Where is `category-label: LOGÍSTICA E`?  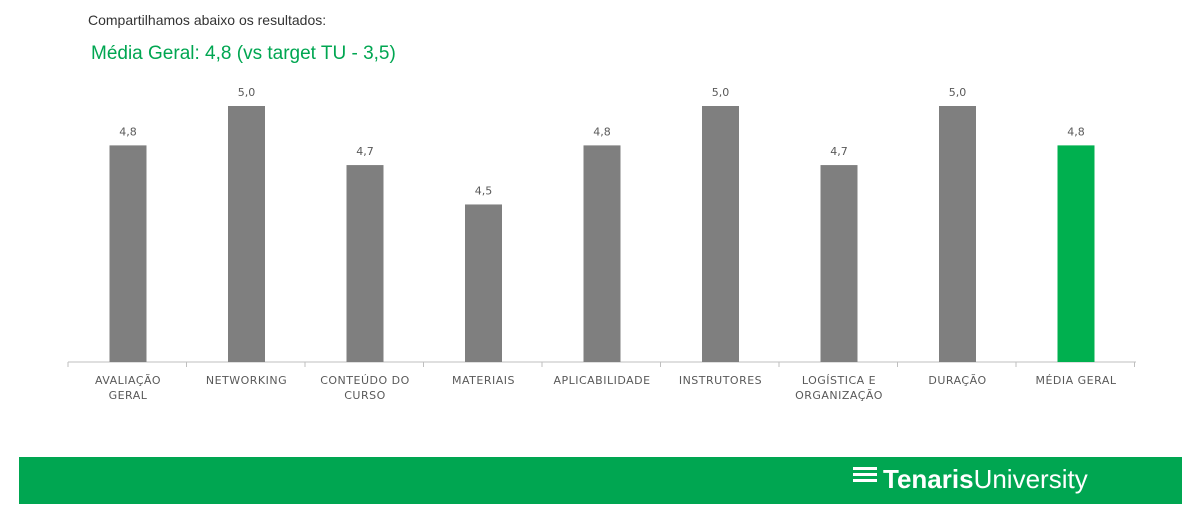 category-label: LOGÍSTICA E is located at coordinates (839, 380).